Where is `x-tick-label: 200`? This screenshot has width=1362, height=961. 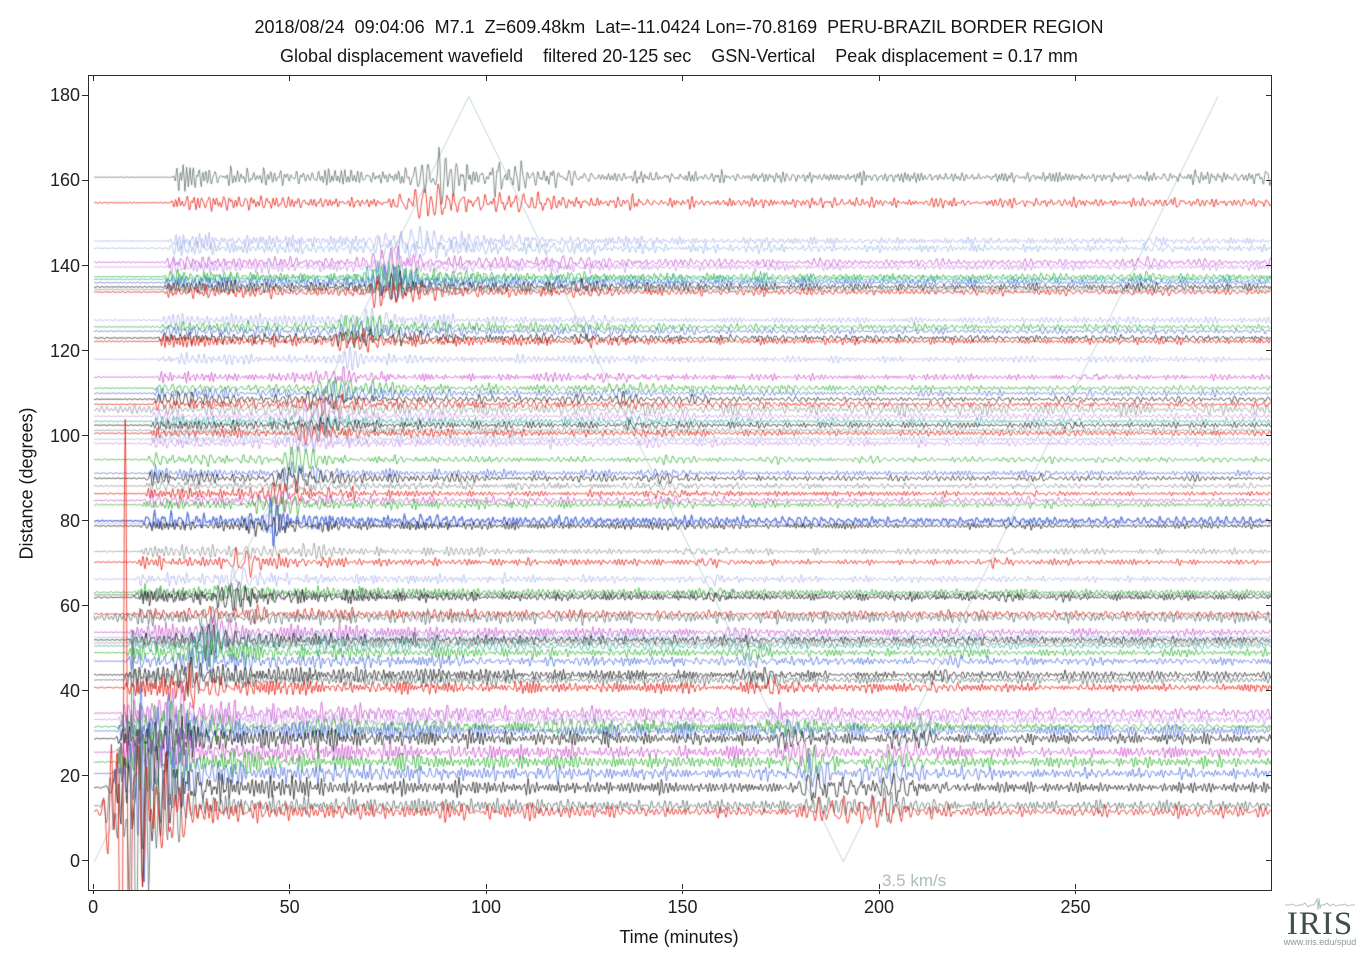
x-tick-label: 200 is located at coordinates (879, 907).